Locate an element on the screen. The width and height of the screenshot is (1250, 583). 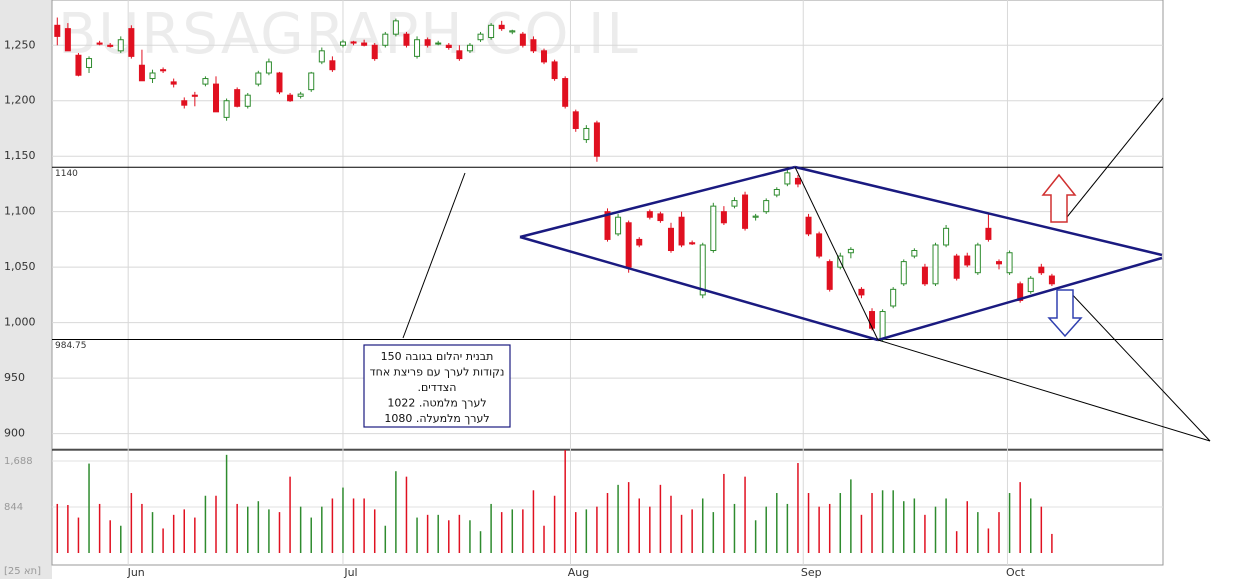
y-tick-label: 1,200 is located at coordinates (20, 100).